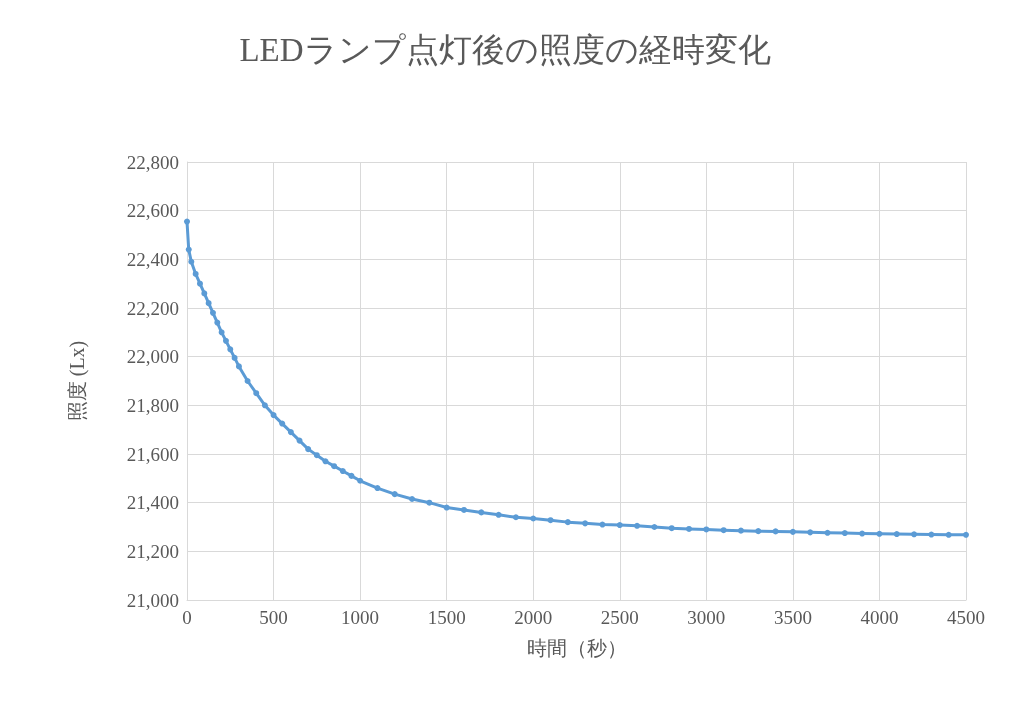 This screenshot has height=713, width=1010. I want to click on x-tick-label: 500, so click(273, 617).